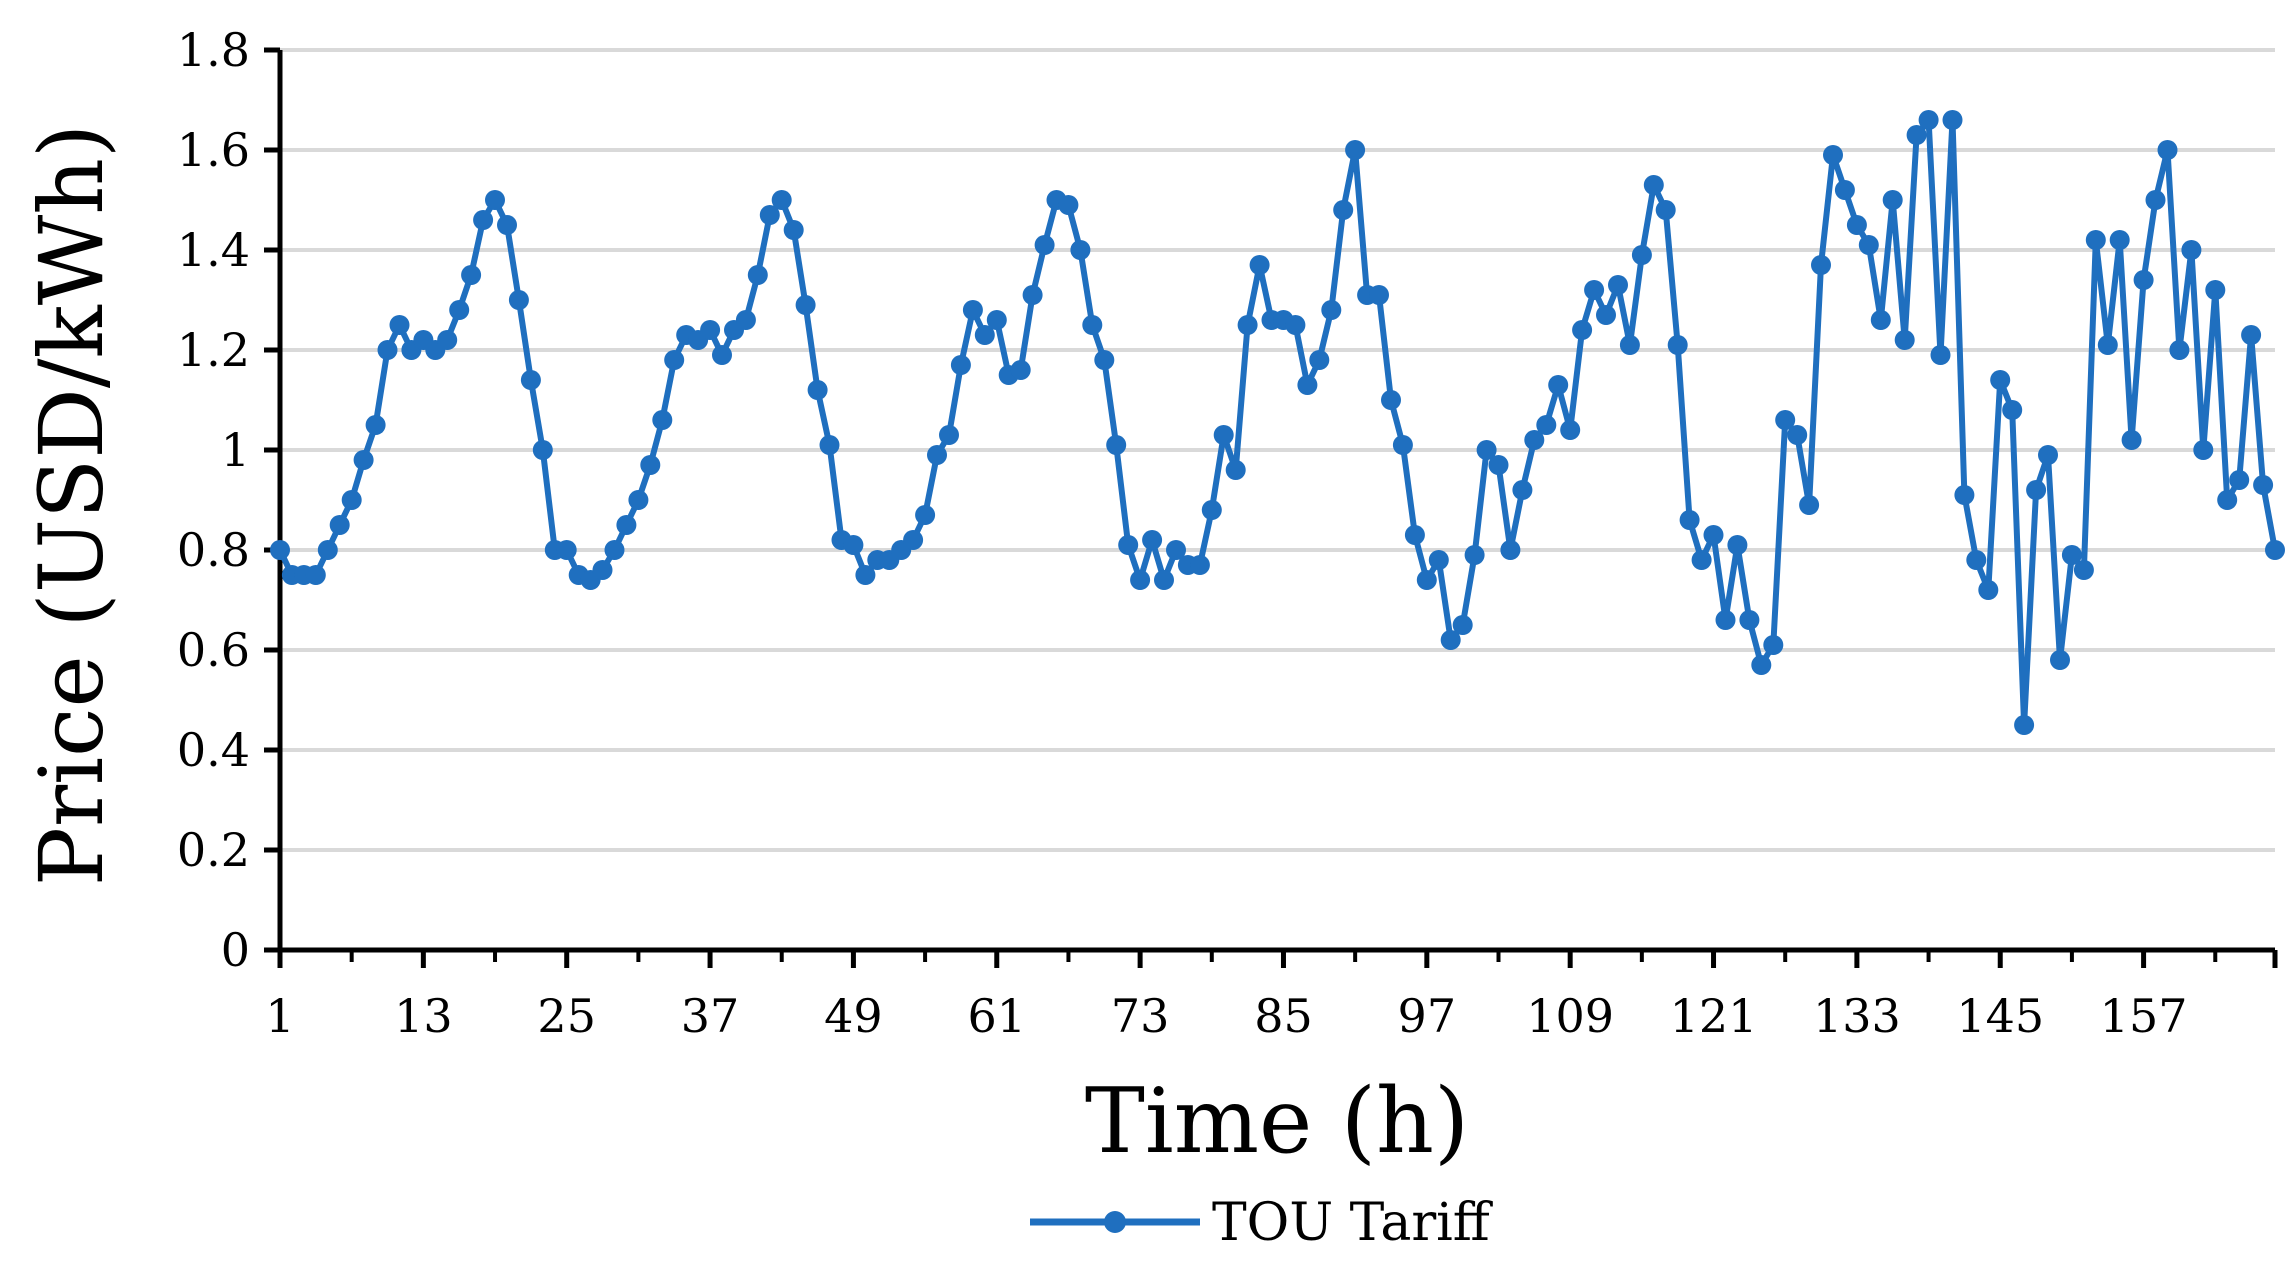 This screenshot has width=2294, height=1269. What do you see at coordinates (213, 50) in the screenshot?
I see `y-tick-label-9: 1.8` at bounding box center [213, 50].